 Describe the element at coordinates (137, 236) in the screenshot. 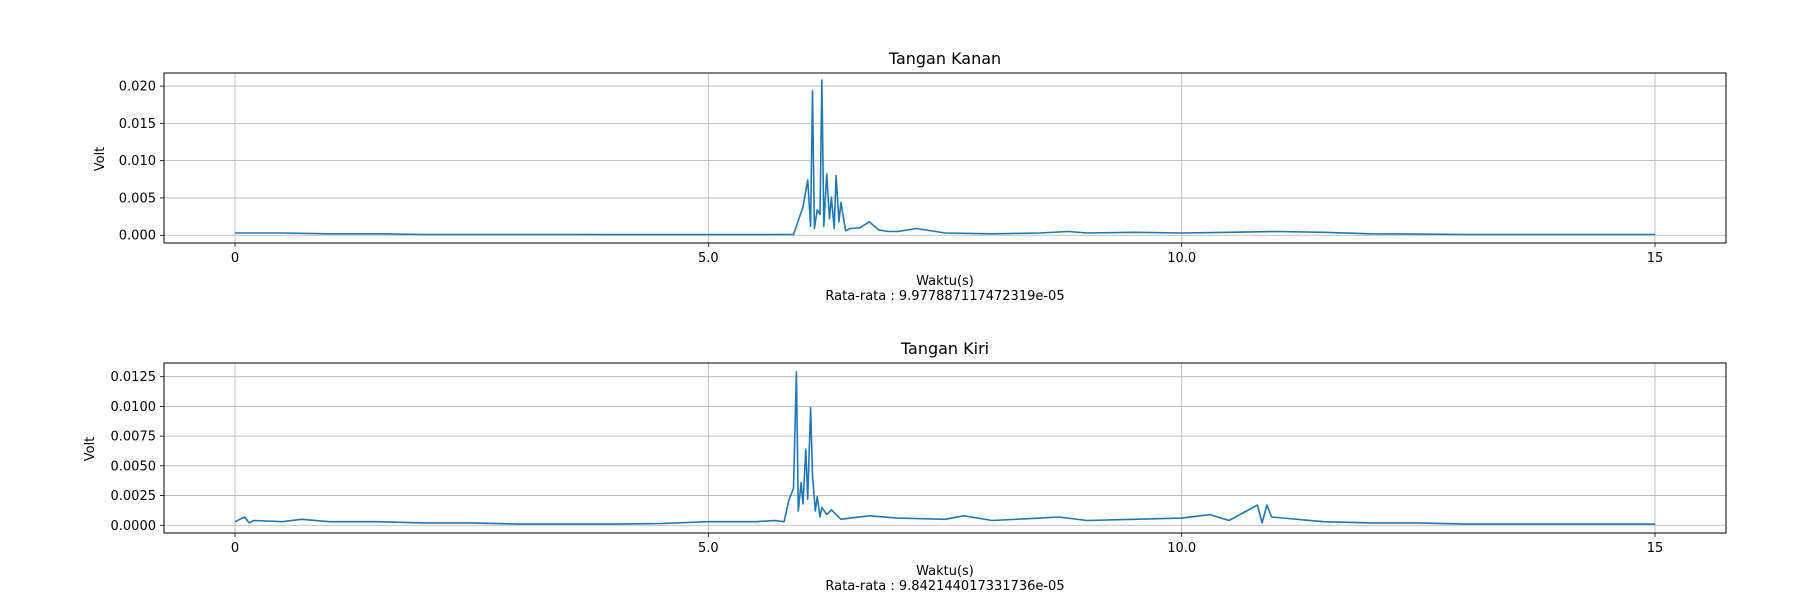

I see `y-tick-label: 0.000` at that location.